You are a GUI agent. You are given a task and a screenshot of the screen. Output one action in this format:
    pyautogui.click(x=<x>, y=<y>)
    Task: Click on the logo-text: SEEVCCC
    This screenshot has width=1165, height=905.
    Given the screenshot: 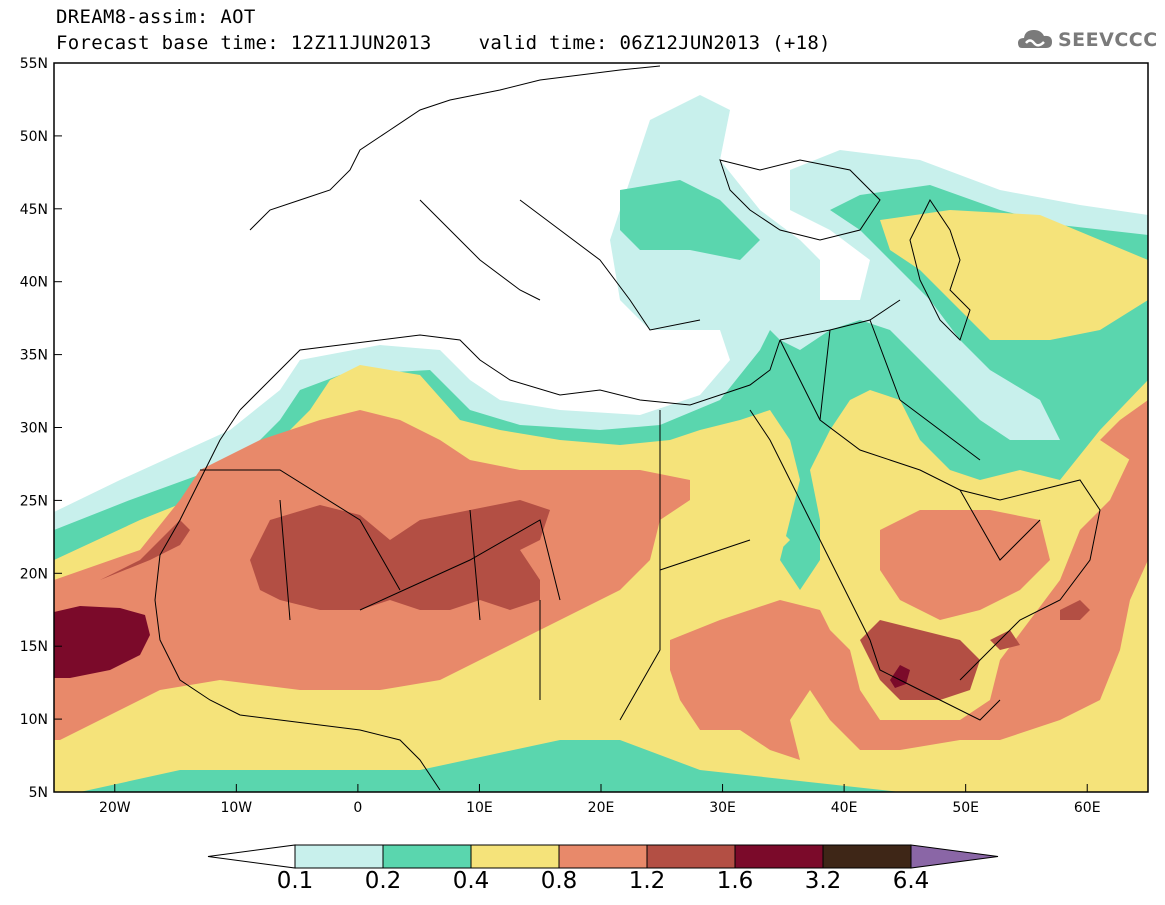 What is the action you would take?
    pyautogui.click(x=1108, y=40)
    